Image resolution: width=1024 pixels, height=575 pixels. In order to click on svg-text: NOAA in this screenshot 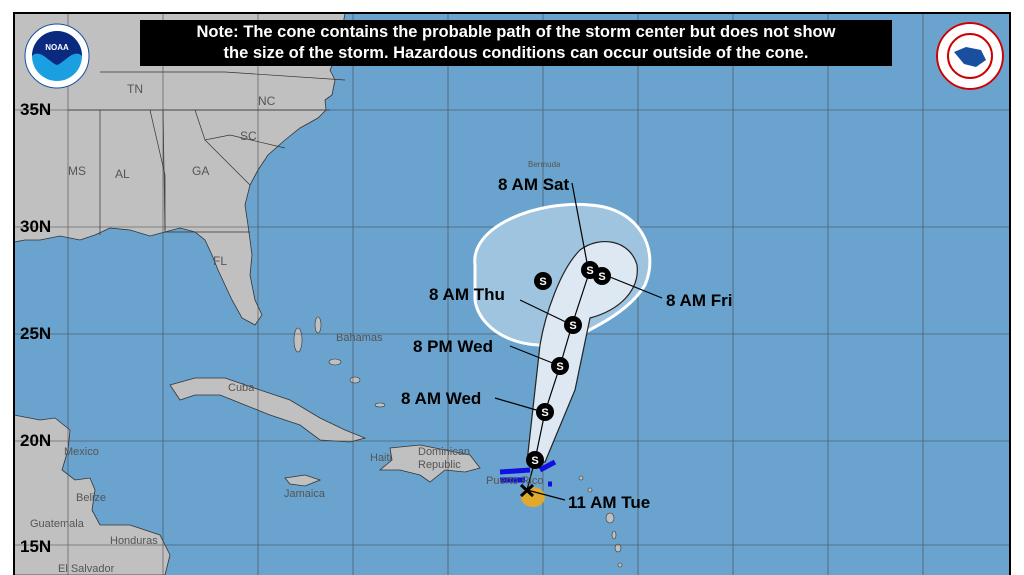, I will do `click(57, 47)`.